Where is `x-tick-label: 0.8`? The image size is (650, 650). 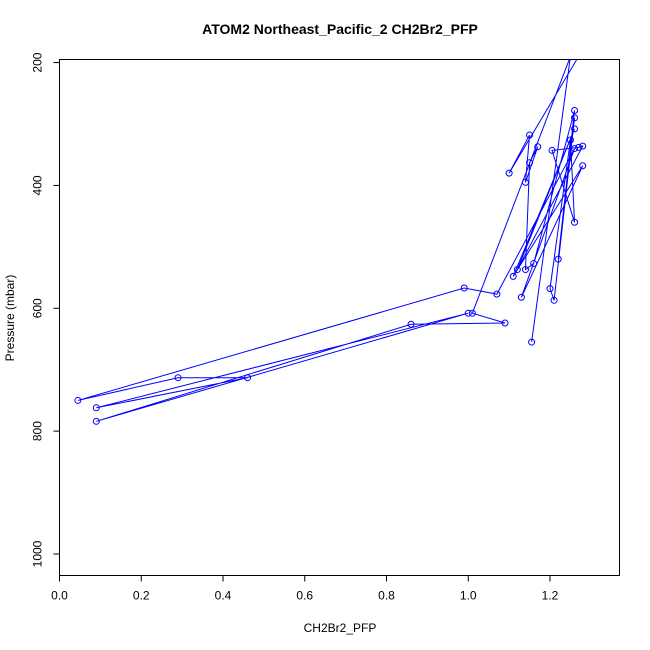
x-tick-label: 0.8 is located at coordinates (386, 596).